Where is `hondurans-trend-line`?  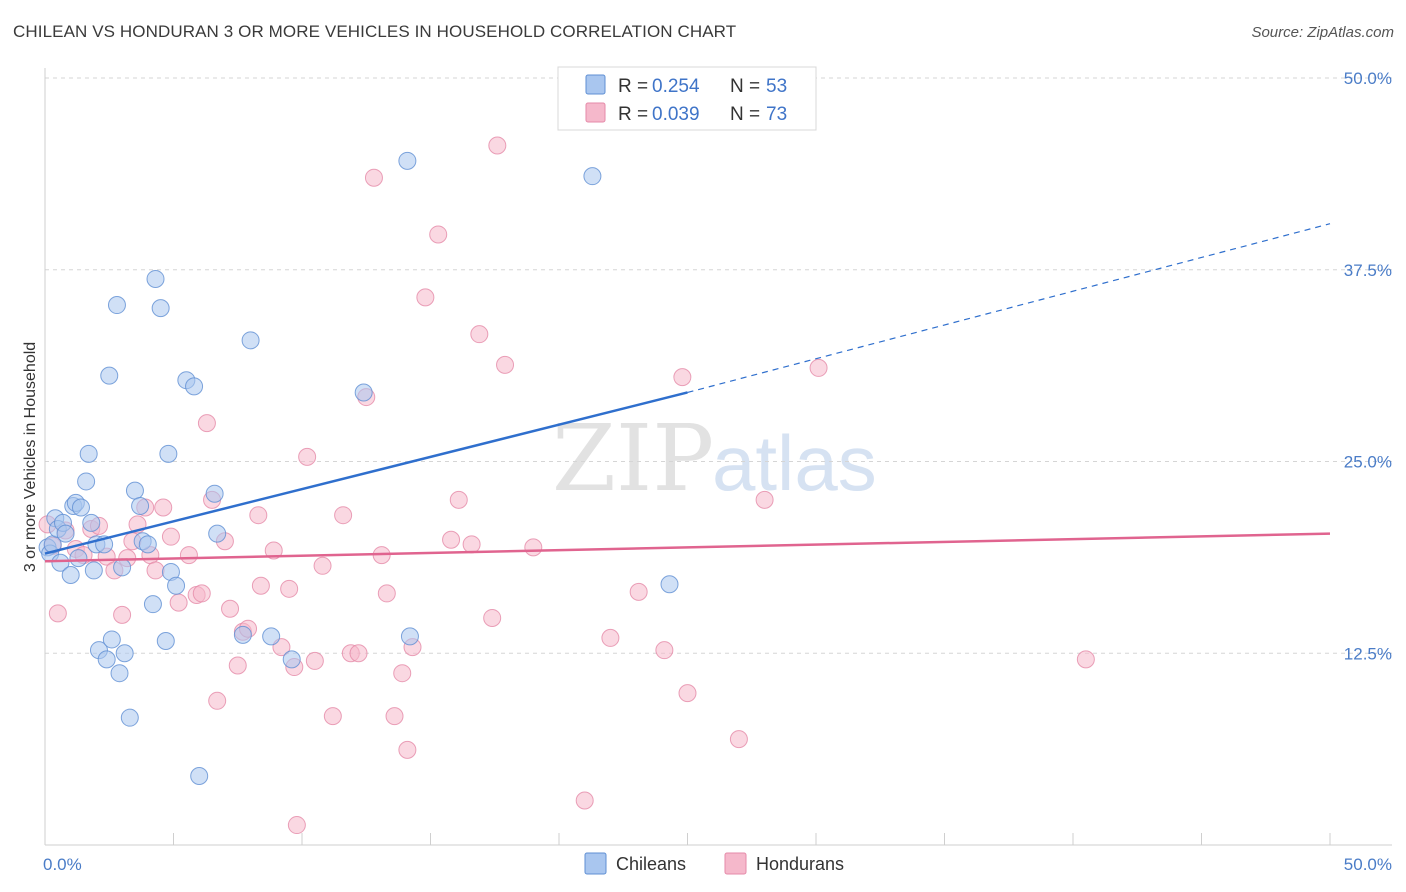 hondurans-trend-line is located at coordinates (687, 547).